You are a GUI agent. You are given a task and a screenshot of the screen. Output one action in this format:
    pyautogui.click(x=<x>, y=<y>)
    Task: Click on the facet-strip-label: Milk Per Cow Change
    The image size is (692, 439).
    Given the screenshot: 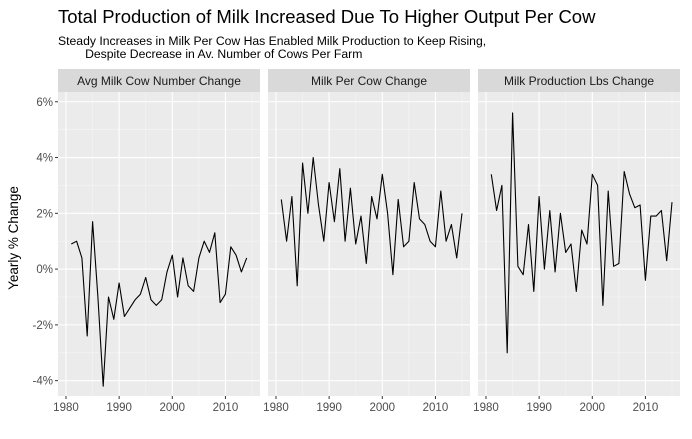 What is the action you would take?
    pyautogui.click(x=369, y=81)
    